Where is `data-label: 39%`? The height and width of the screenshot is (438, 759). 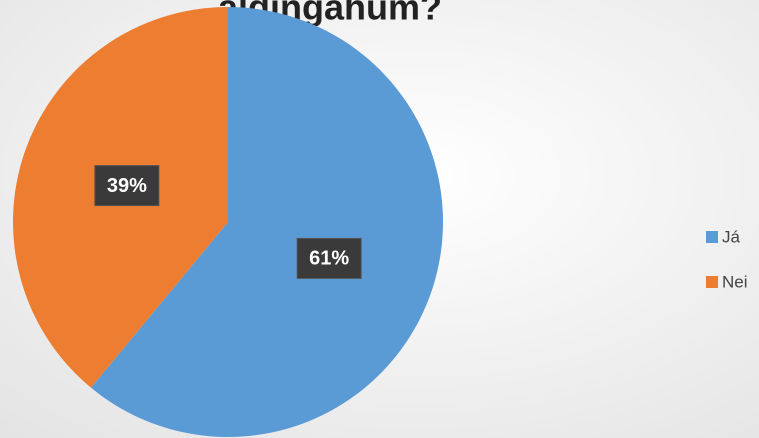
data-label: 39% is located at coordinates (127, 186).